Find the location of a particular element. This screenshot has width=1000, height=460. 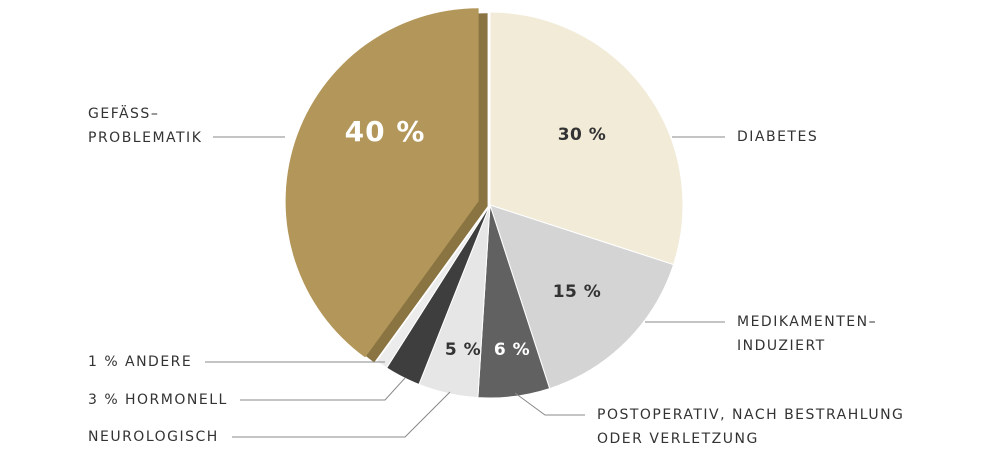

value-label: 40 % is located at coordinates (385, 131).